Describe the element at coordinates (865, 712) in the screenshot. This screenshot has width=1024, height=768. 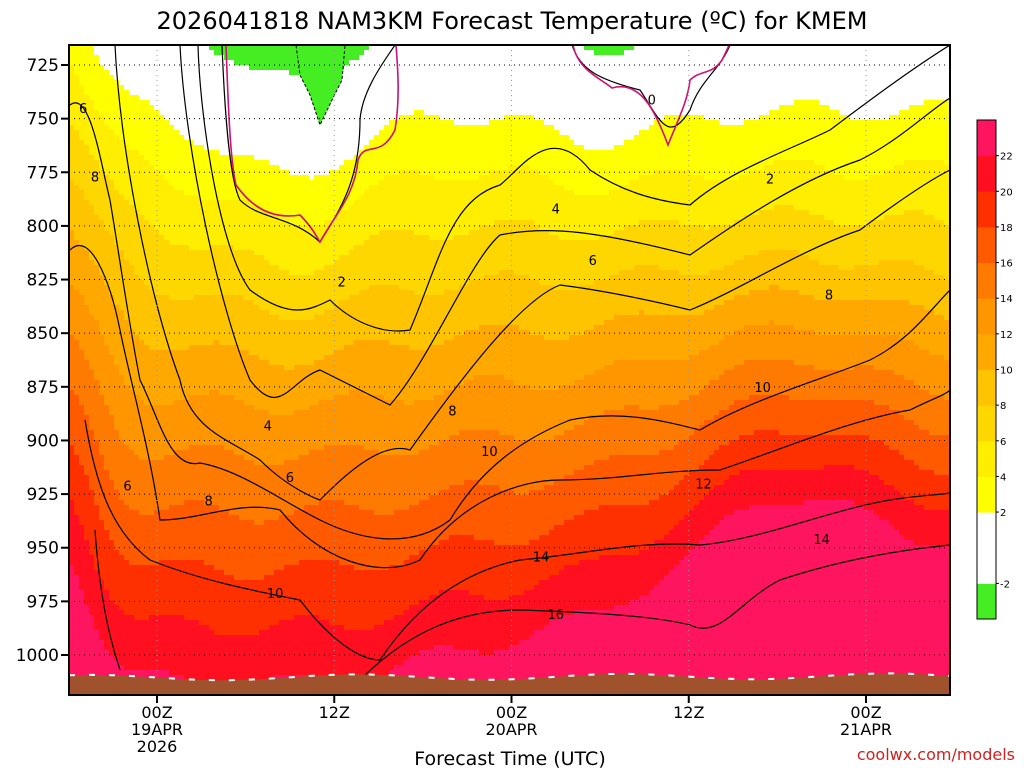
I see `x-tick-label-4-1: 00Z` at that location.